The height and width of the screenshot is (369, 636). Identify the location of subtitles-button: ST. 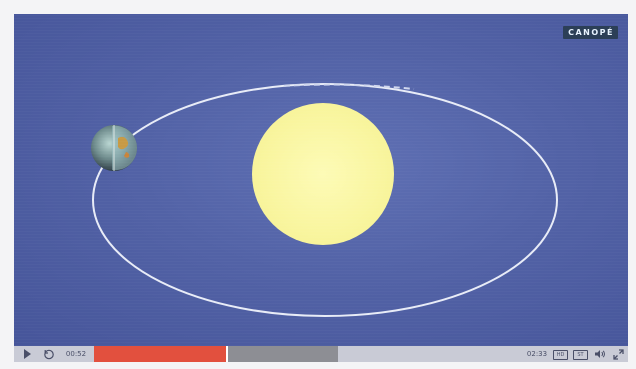
(580, 355).